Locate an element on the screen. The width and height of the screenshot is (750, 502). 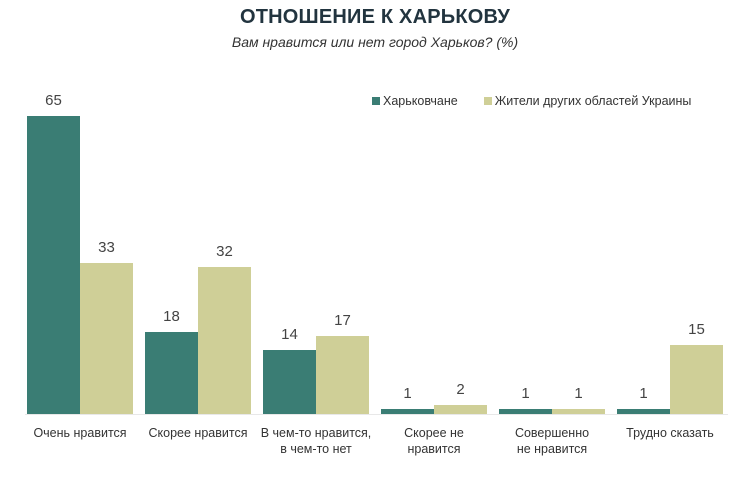
bar-value-label: 17 is located at coordinates (342, 321).